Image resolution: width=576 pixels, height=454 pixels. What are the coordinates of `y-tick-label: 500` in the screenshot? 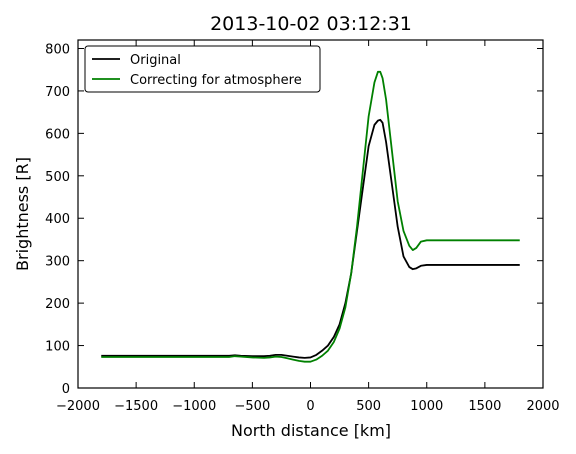 It's located at (57, 177).